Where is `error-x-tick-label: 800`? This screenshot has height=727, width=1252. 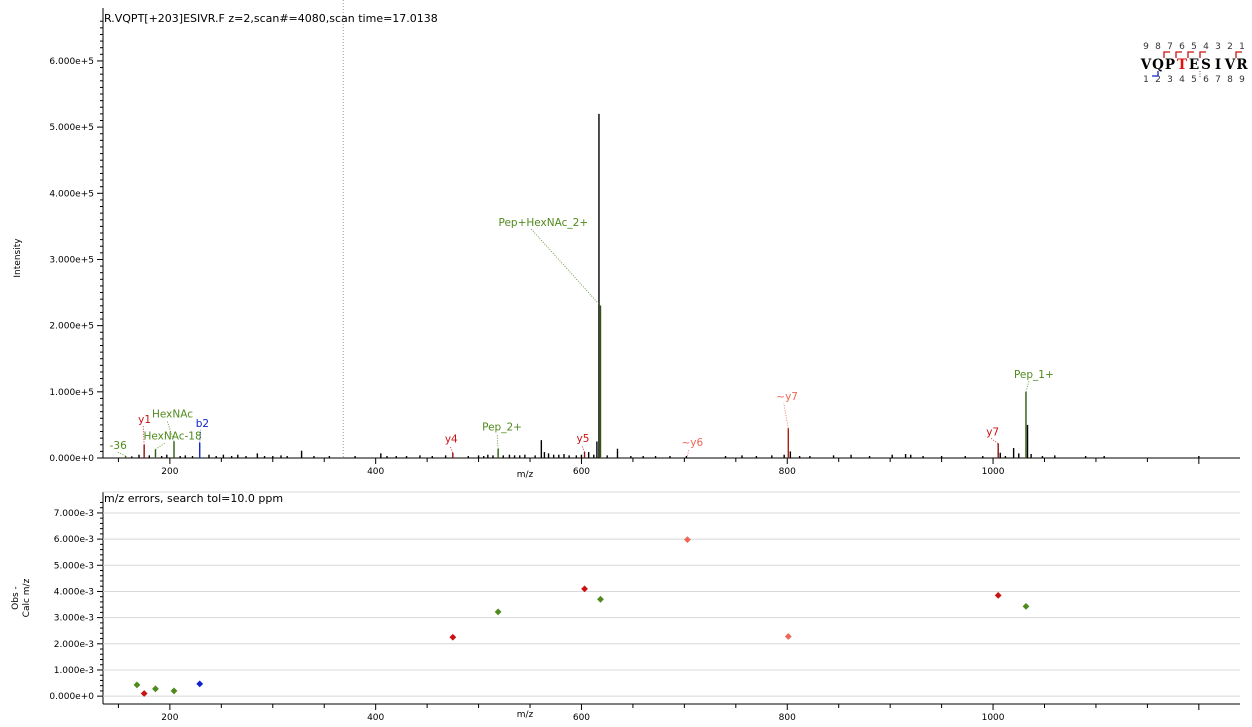 error-x-tick-label: 800 is located at coordinates (787, 718).